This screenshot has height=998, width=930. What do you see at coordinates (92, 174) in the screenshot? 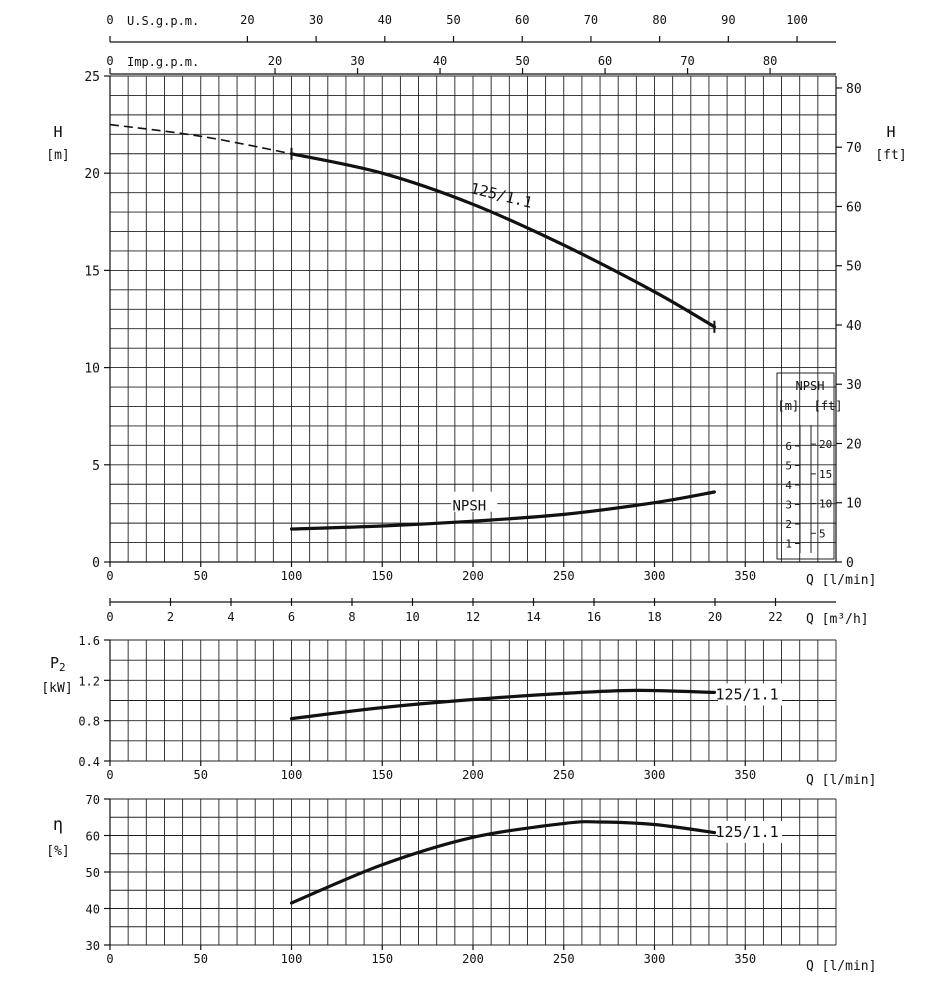
I see `head-ytick-label: 20` at bounding box center [92, 174].